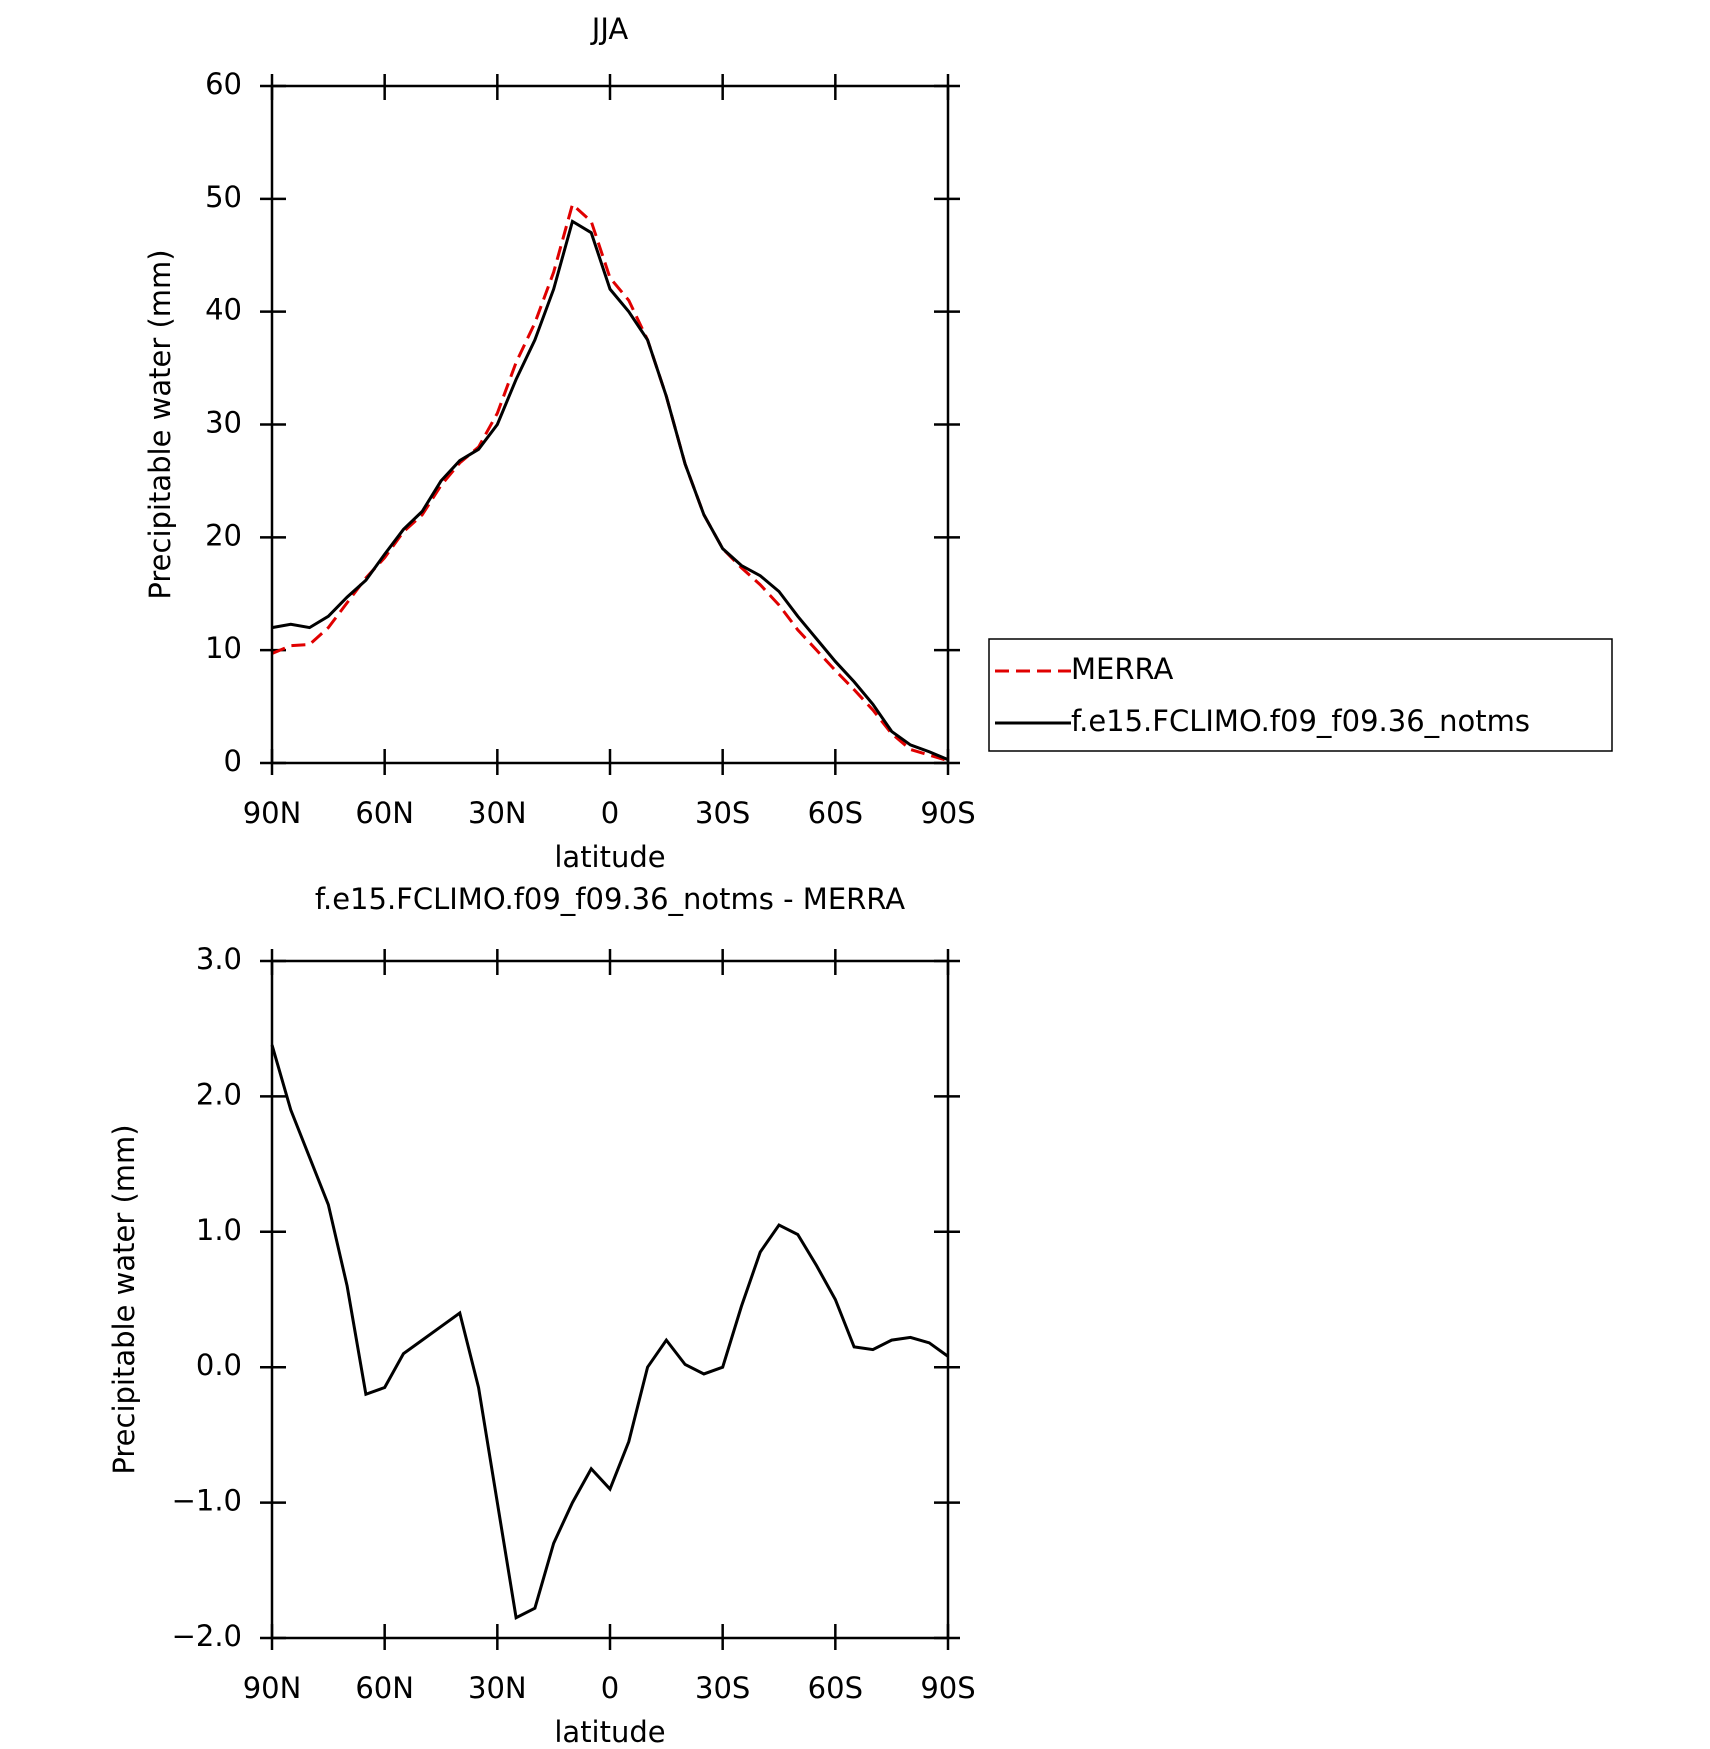 This screenshot has height=1749, width=1710. I want to click on y-tick-label: −2.0, so click(207, 1636).